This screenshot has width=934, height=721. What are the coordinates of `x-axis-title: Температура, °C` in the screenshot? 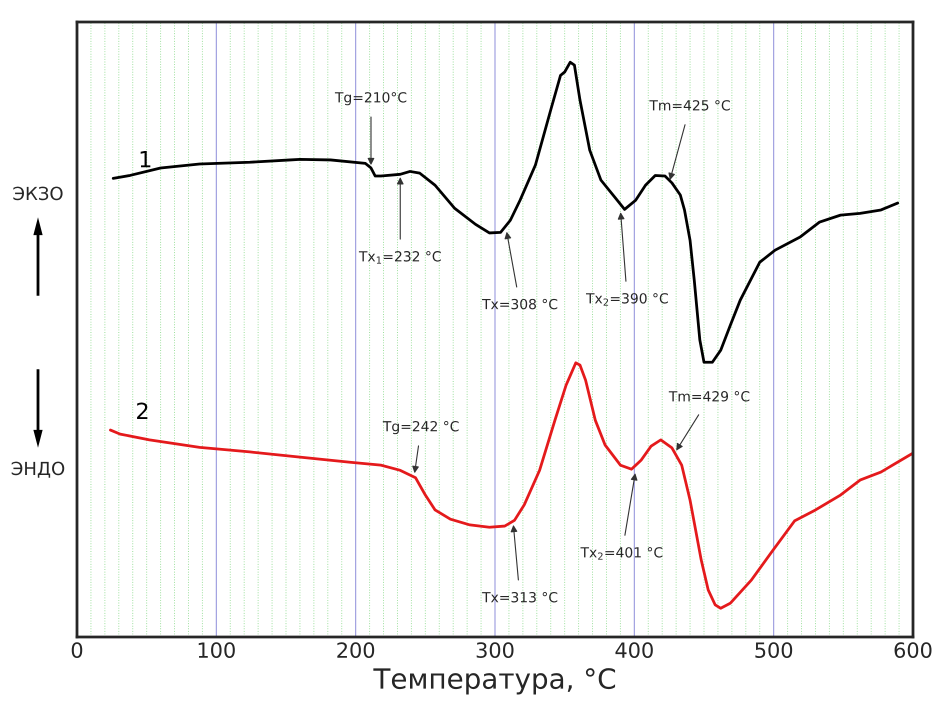 It's located at (494, 681).